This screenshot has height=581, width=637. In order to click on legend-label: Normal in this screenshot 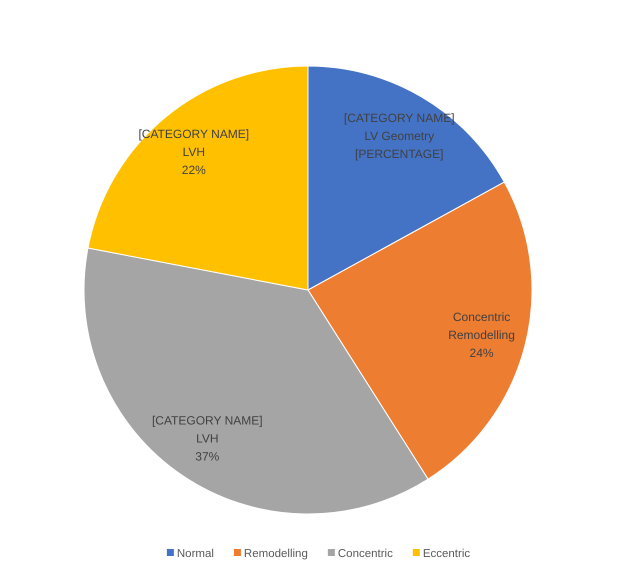, I will do `click(195, 554)`.